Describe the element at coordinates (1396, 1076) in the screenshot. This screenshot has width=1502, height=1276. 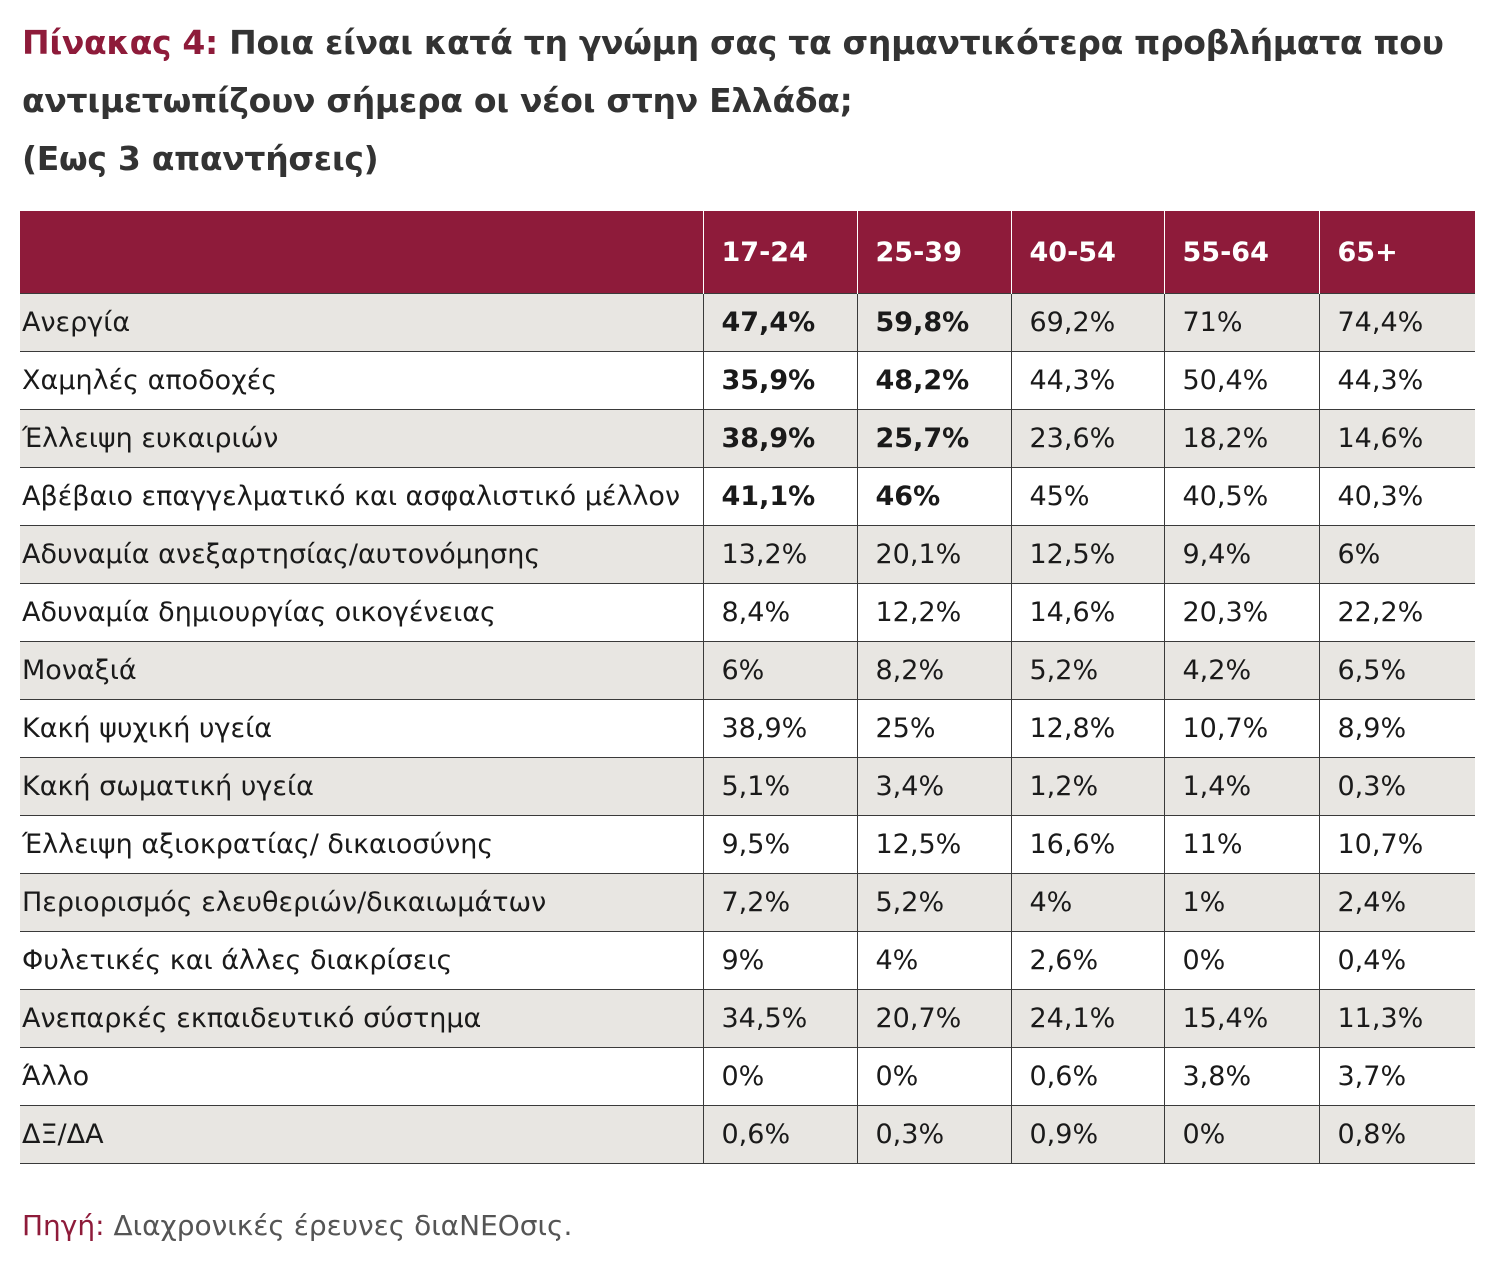
I see `value-cell: 3,7%` at that location.